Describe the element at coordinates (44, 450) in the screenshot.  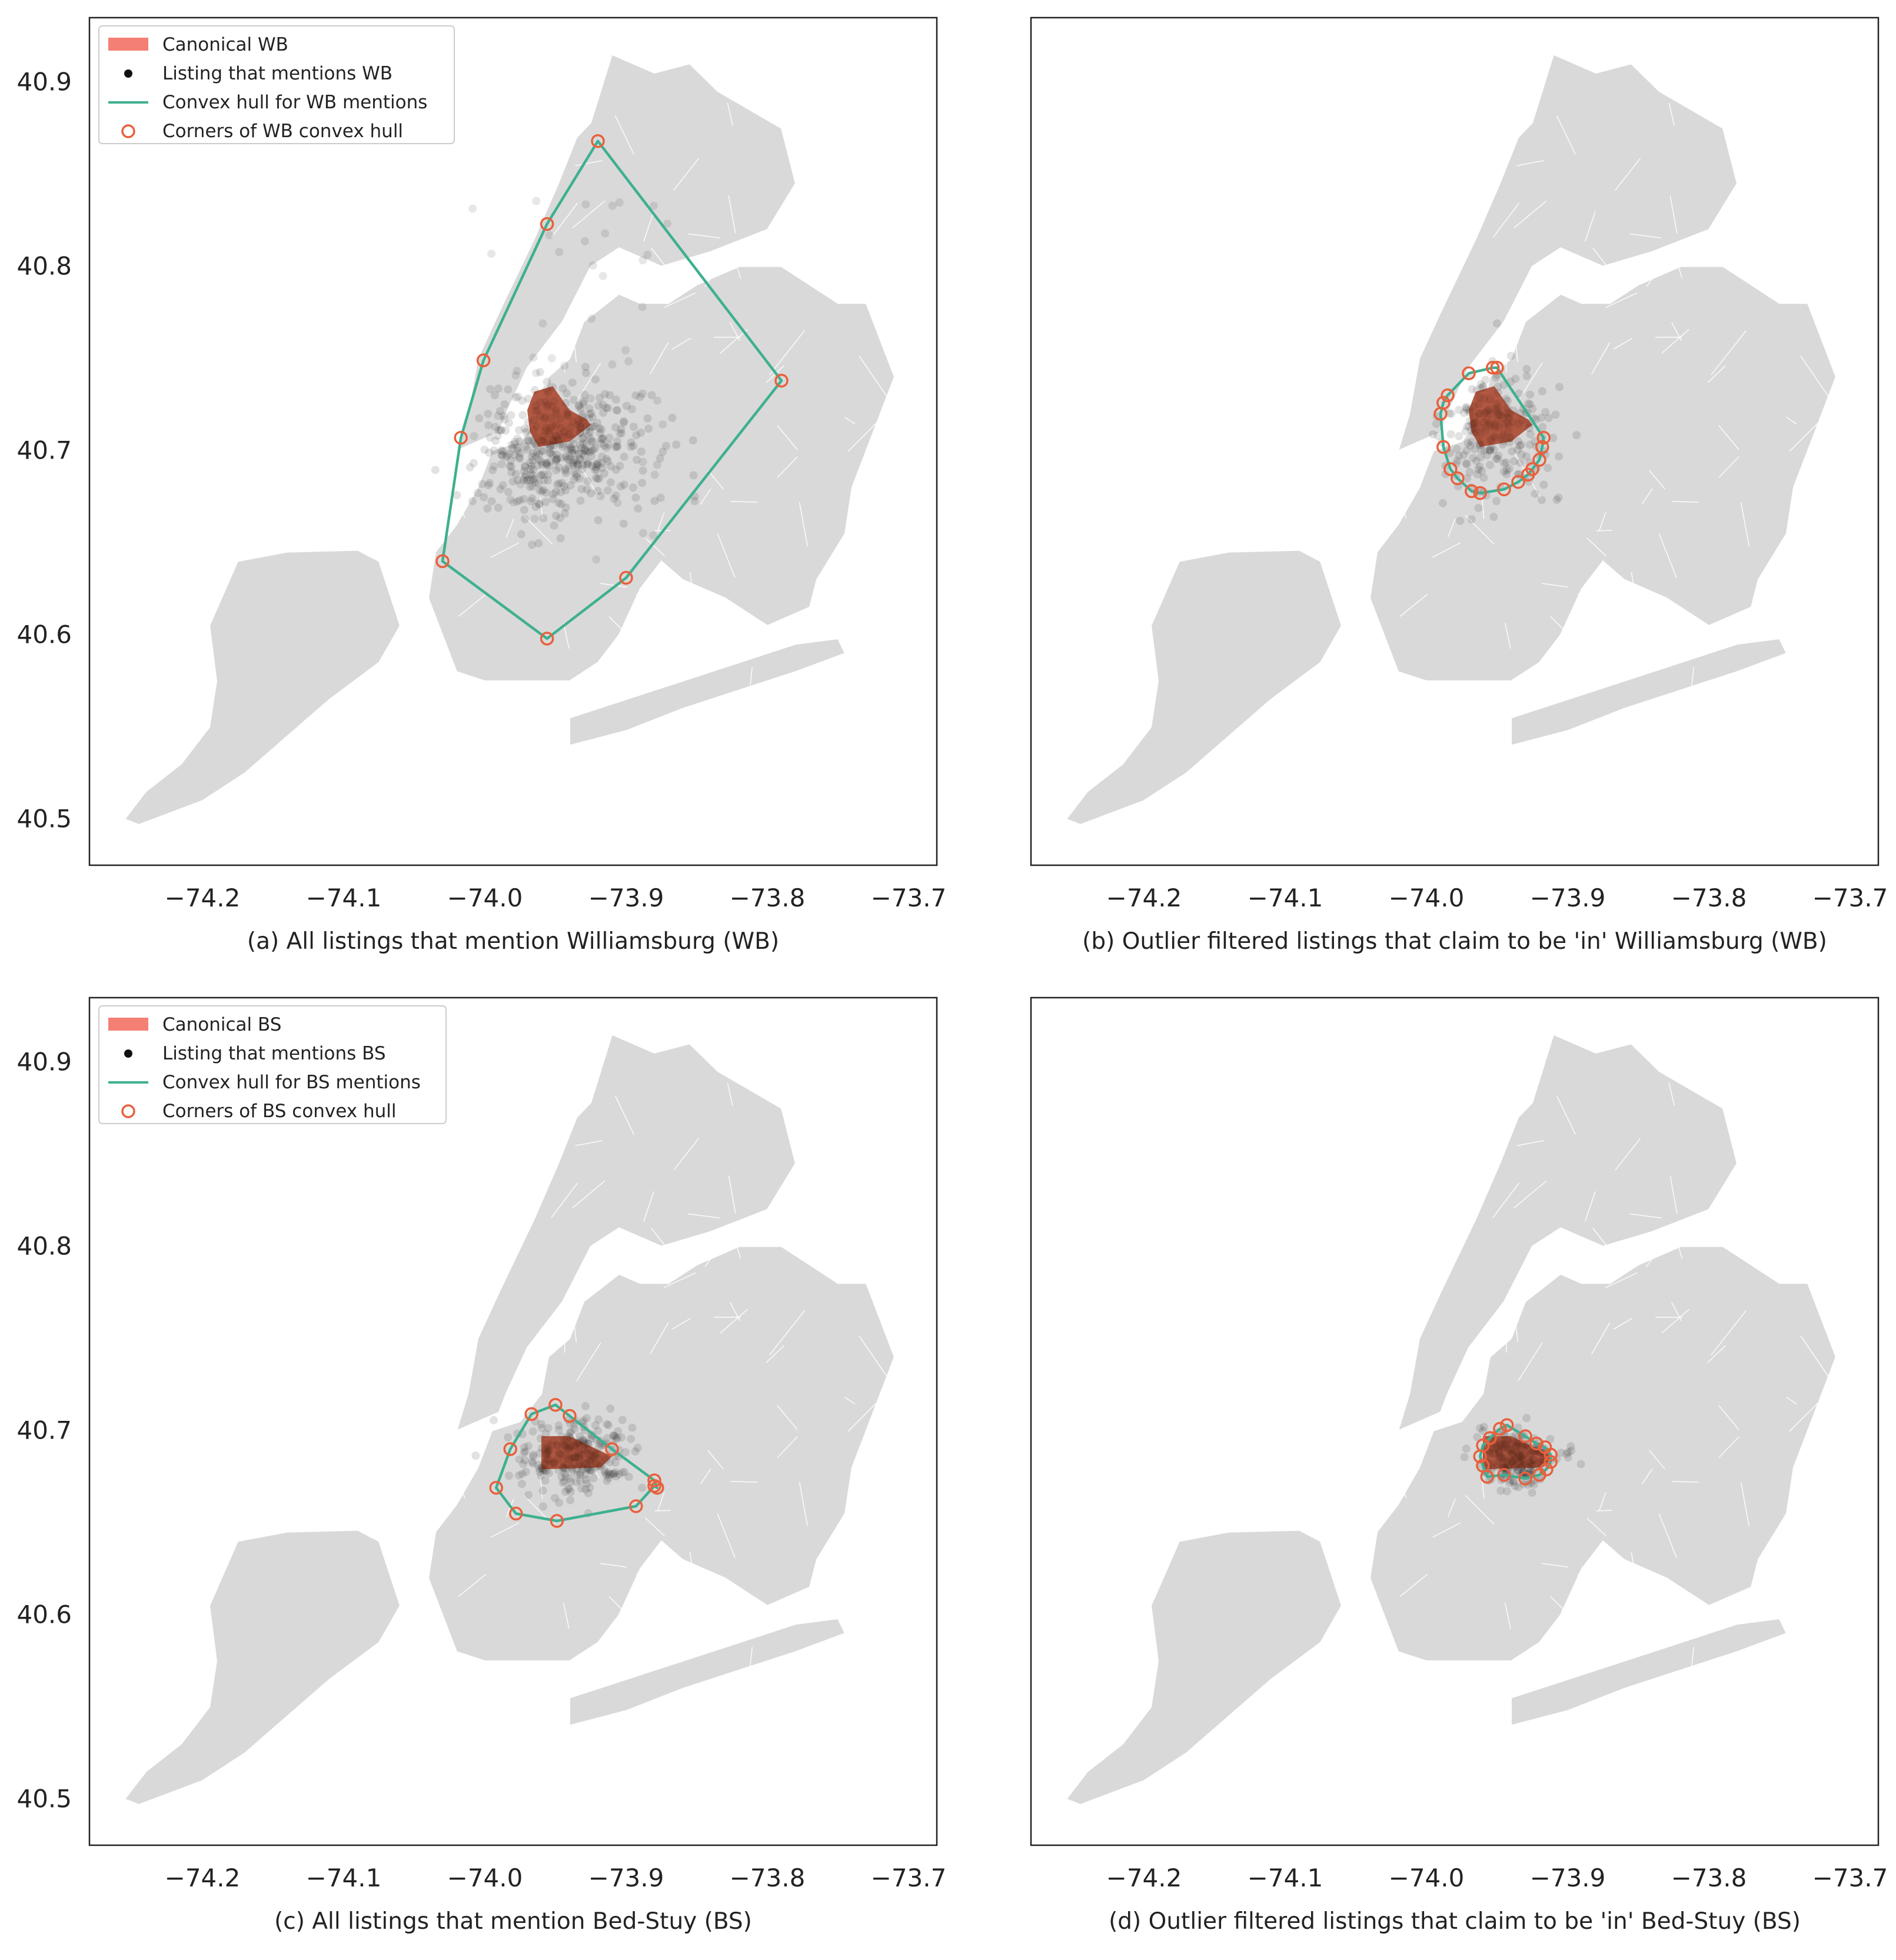
I see `y-tick-label: 40.7` at that location.